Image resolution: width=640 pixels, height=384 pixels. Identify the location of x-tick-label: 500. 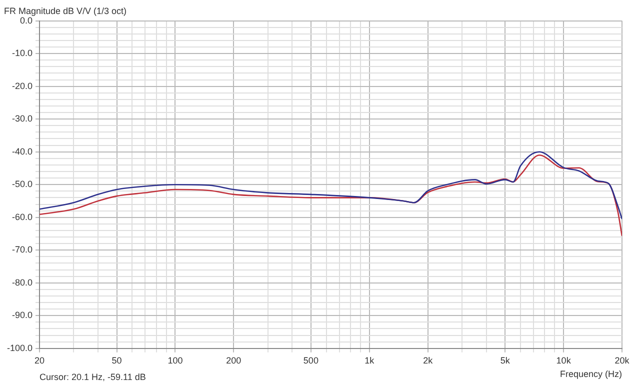
(310, 360).